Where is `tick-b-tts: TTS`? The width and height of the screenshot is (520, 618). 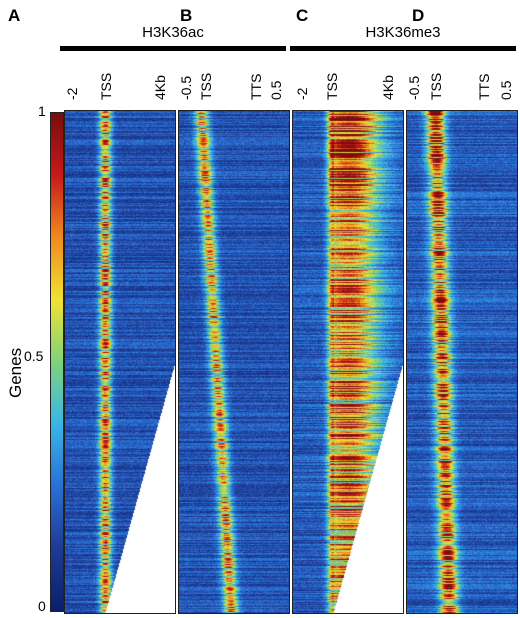
tick-b-tts: TTS is located at coordinates (256, 86).